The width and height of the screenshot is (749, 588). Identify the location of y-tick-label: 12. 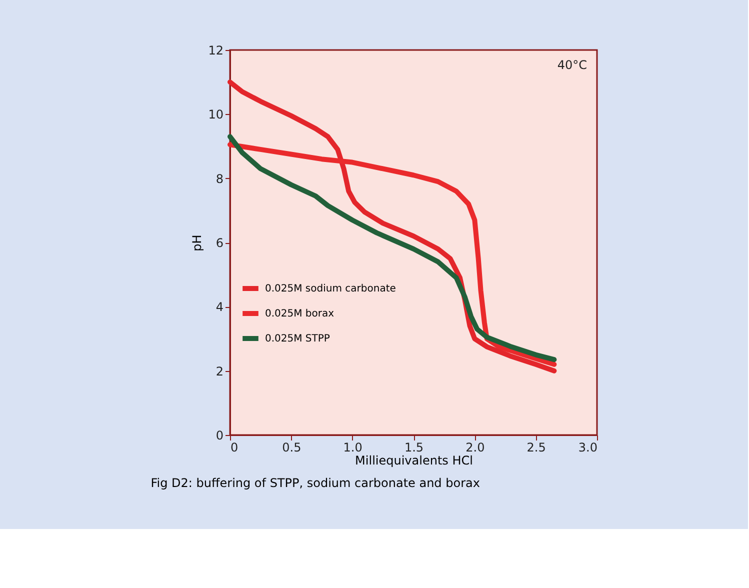
(216, 51).